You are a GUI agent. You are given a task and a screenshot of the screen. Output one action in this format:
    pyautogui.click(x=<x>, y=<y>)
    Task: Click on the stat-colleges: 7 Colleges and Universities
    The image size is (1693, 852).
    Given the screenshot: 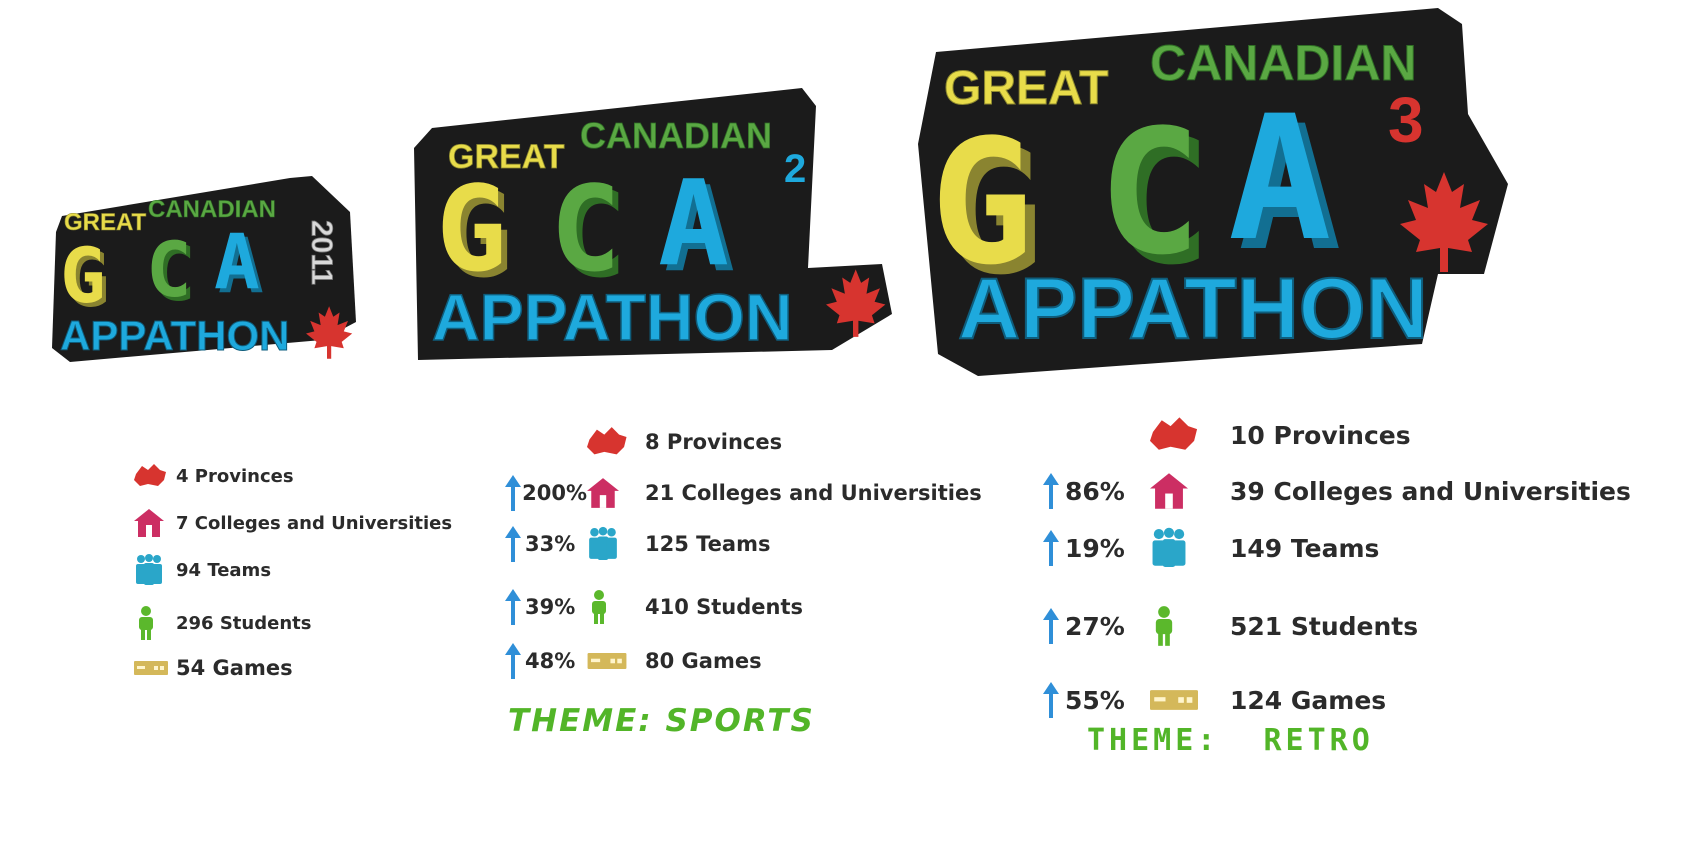 What is the action you would take?
    pyautogui.click(x=293, y=523)
    